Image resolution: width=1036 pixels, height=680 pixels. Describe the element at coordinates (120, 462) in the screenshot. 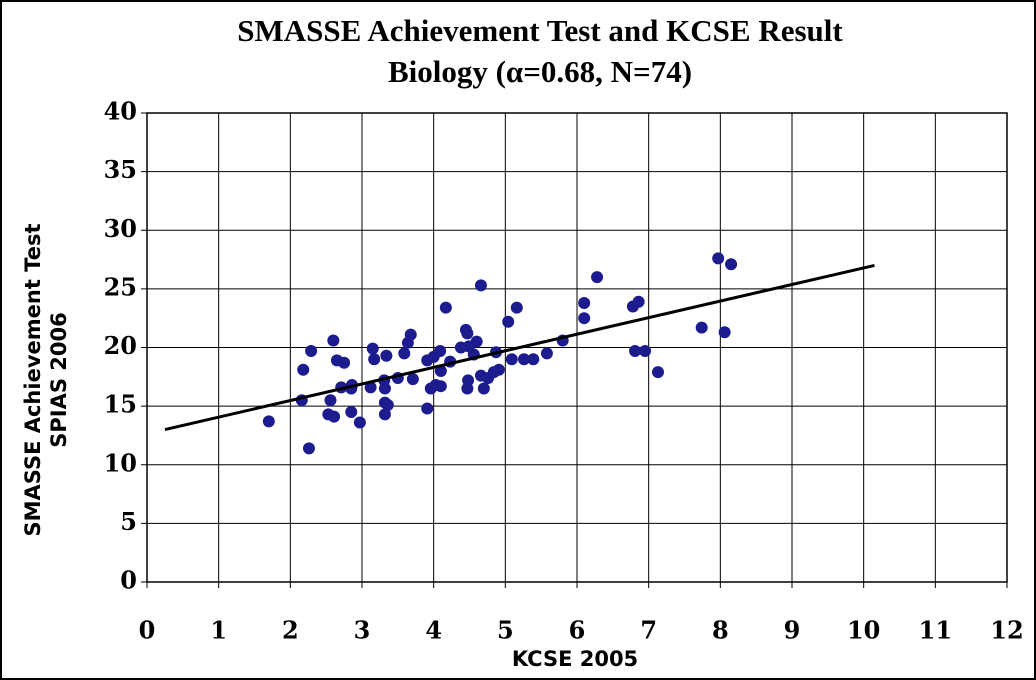

I see `y-tick-label: 10` at that location.